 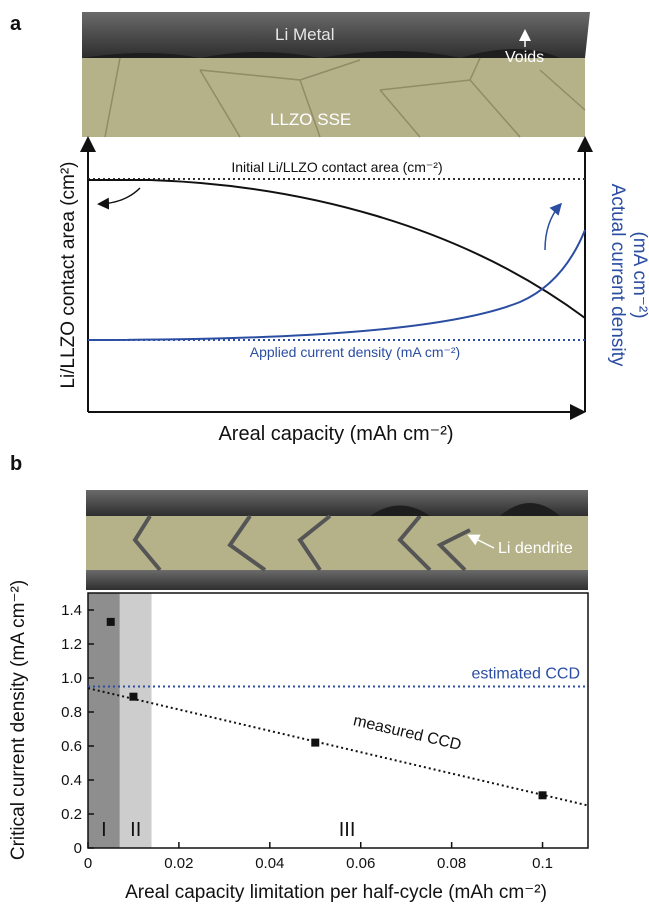 What do you see at coordinates (481, 541) in the screenshot?
I see `dendrite-arrow` at bounding box center [481, 541].